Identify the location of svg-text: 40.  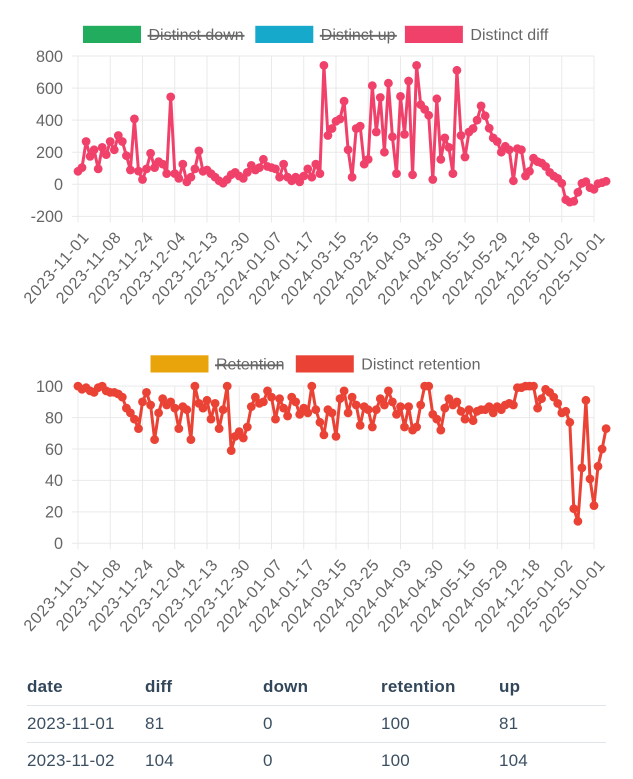
(54, 481).